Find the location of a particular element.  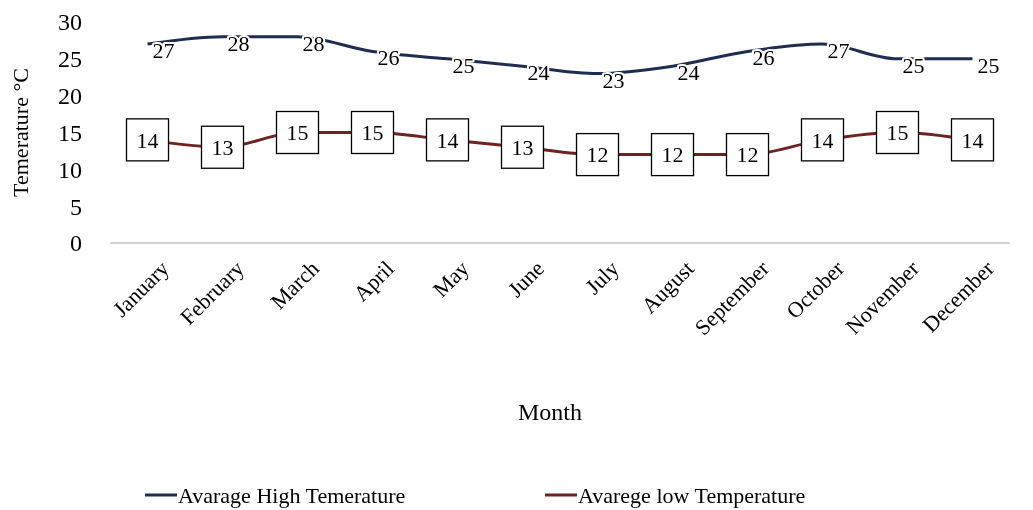

y-tick-label: 10 is located at coordinates (70, 169).